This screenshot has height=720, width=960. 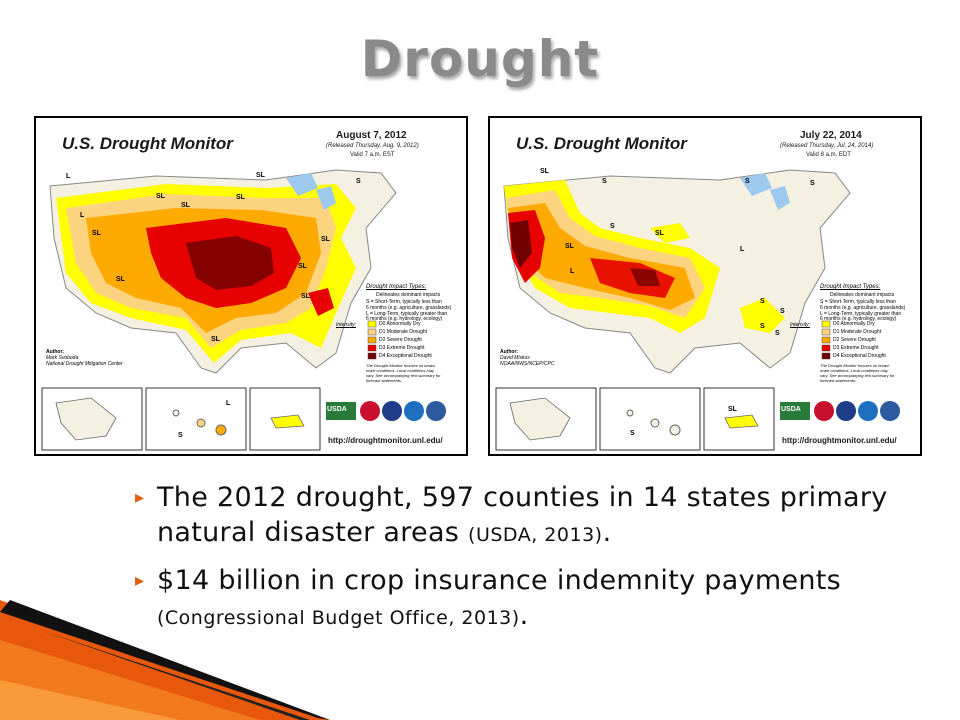 I want to click on bullet-citation: (Congressional Budget Office, 2013), so click(x=338, y=618).